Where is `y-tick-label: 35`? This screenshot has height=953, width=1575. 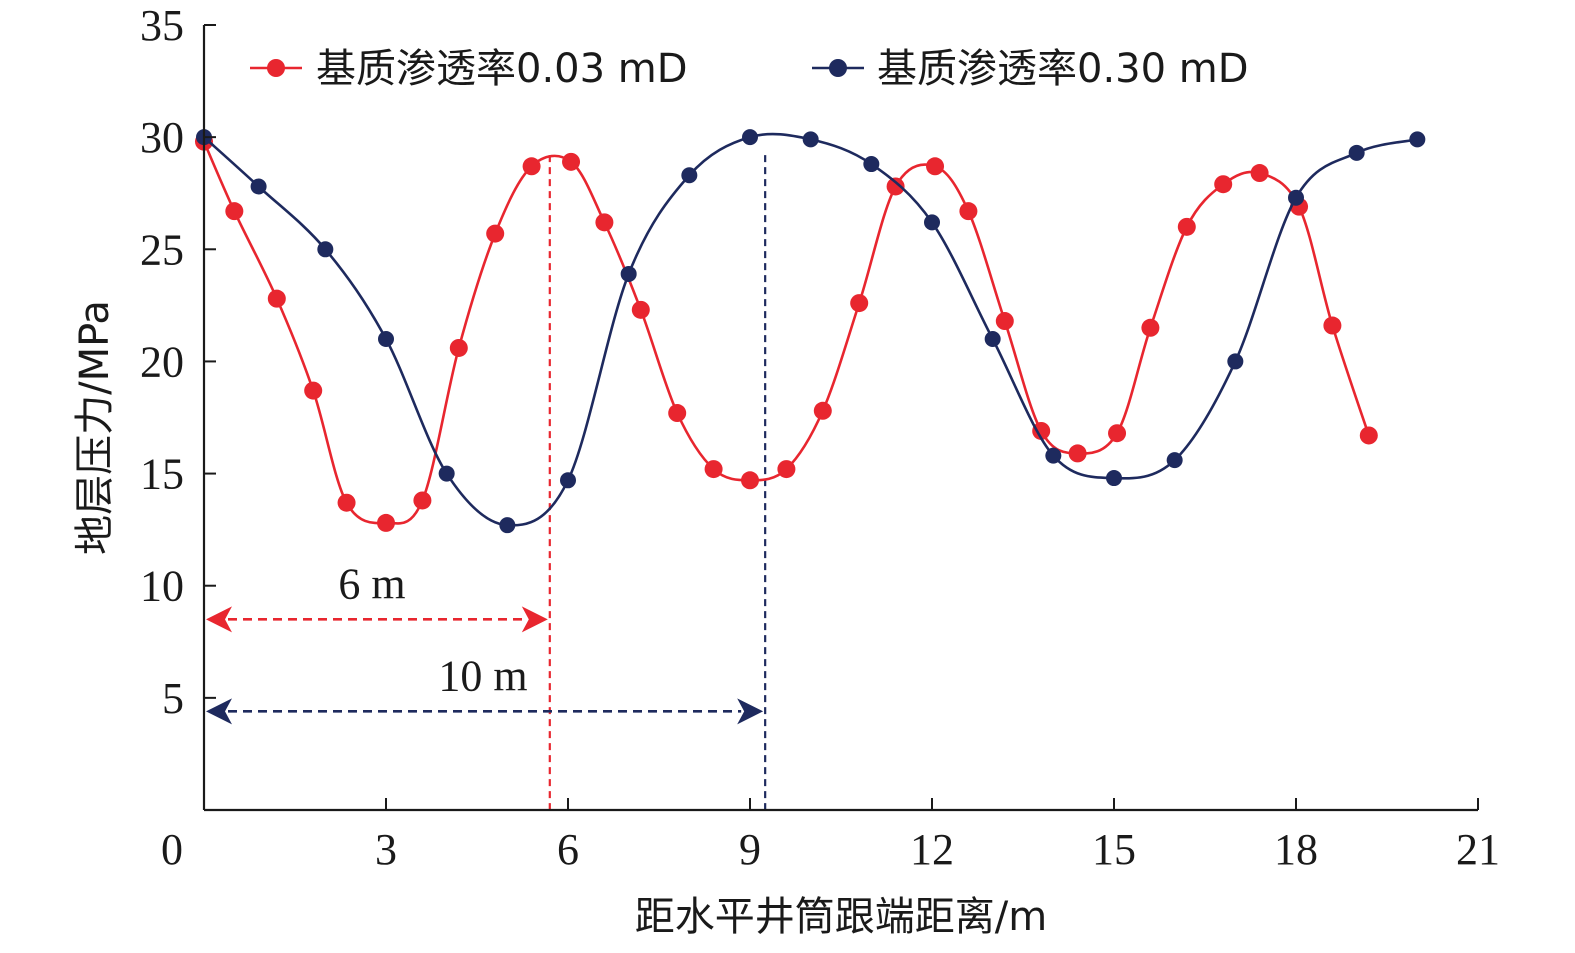
y-tick-label: 35 is located at coordinates (162, 25).